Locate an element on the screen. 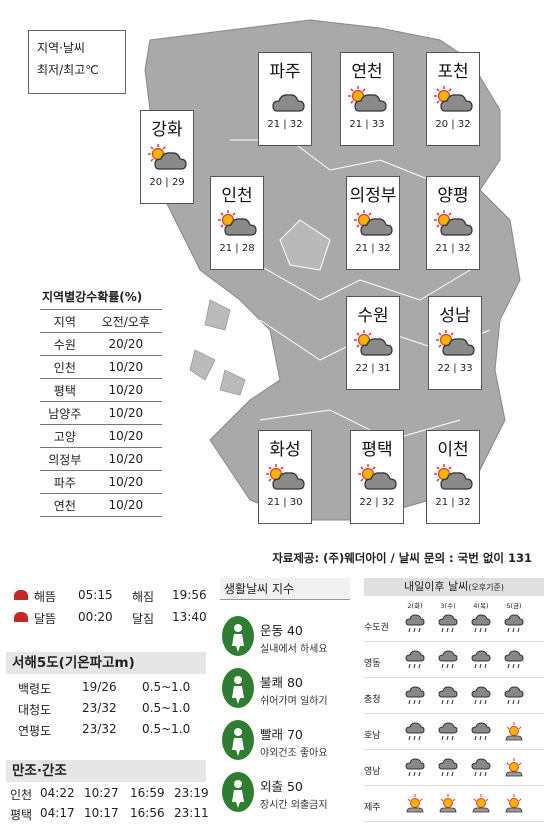  sea-section-title: 서해5도(기온파고m) is located at coordinates (106, 663).